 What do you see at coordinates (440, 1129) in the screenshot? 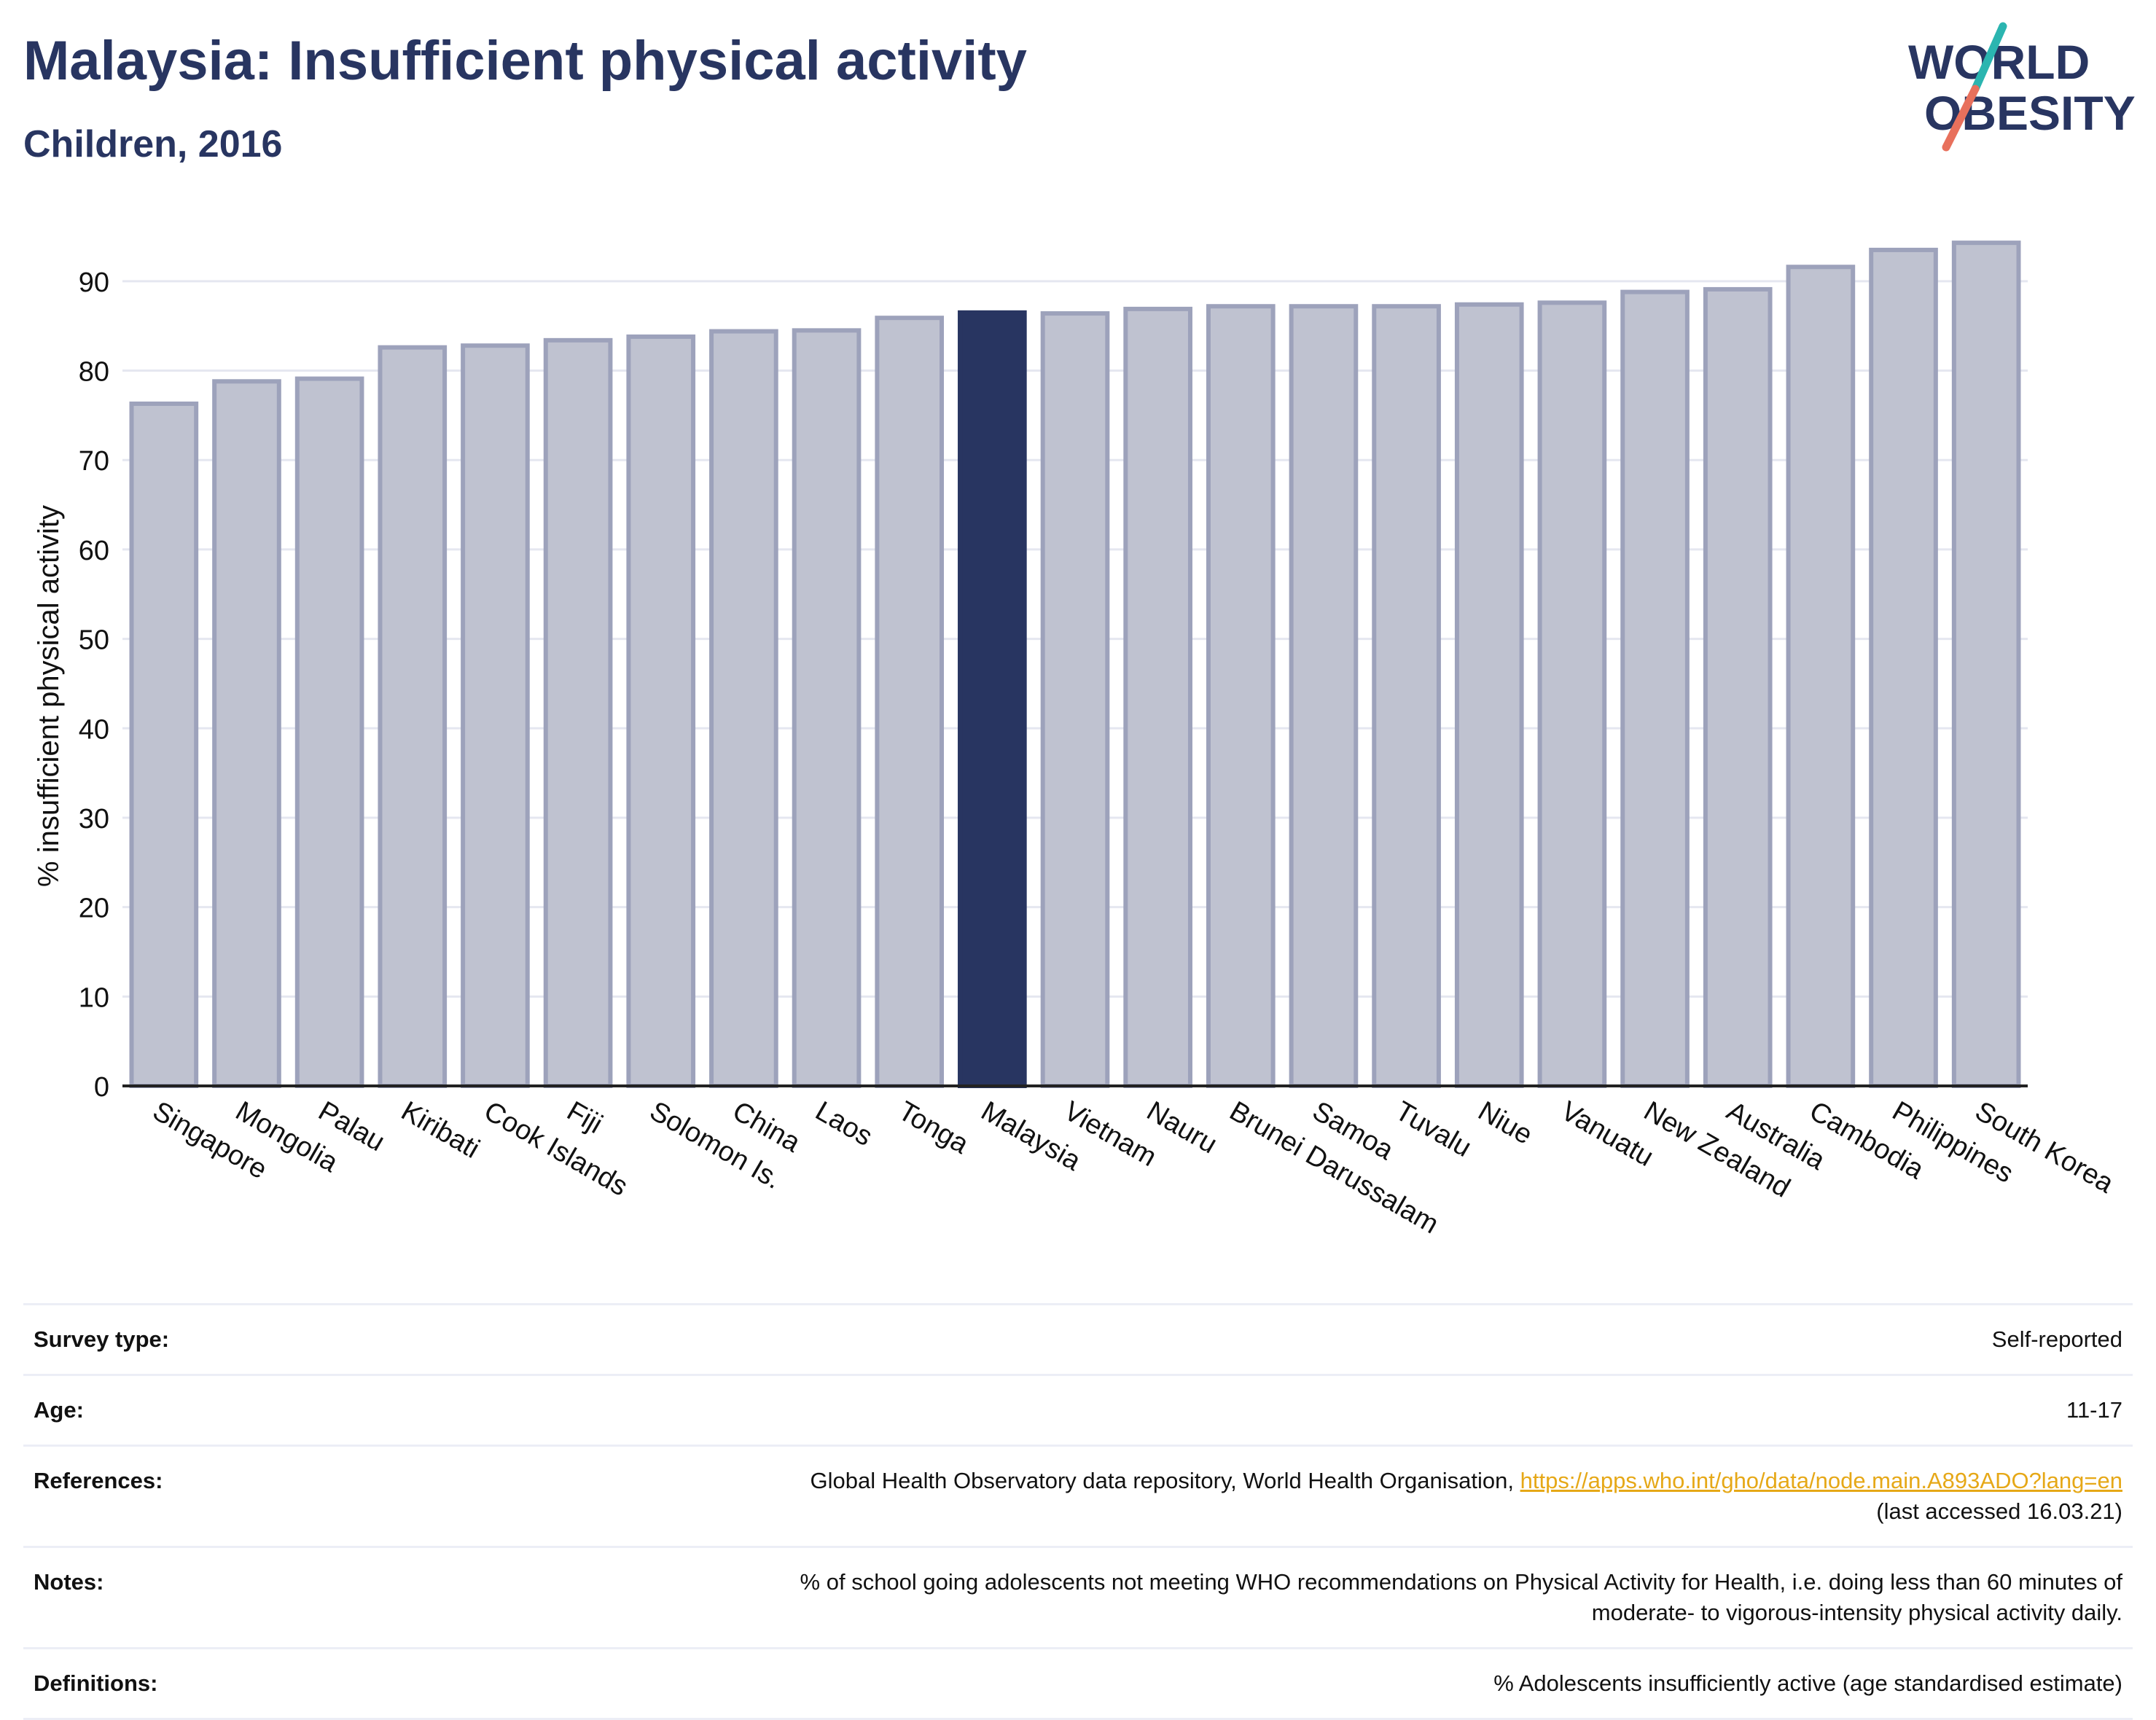
I see `x-tick-label: Kiribati` at bounding box center [440, 1129].